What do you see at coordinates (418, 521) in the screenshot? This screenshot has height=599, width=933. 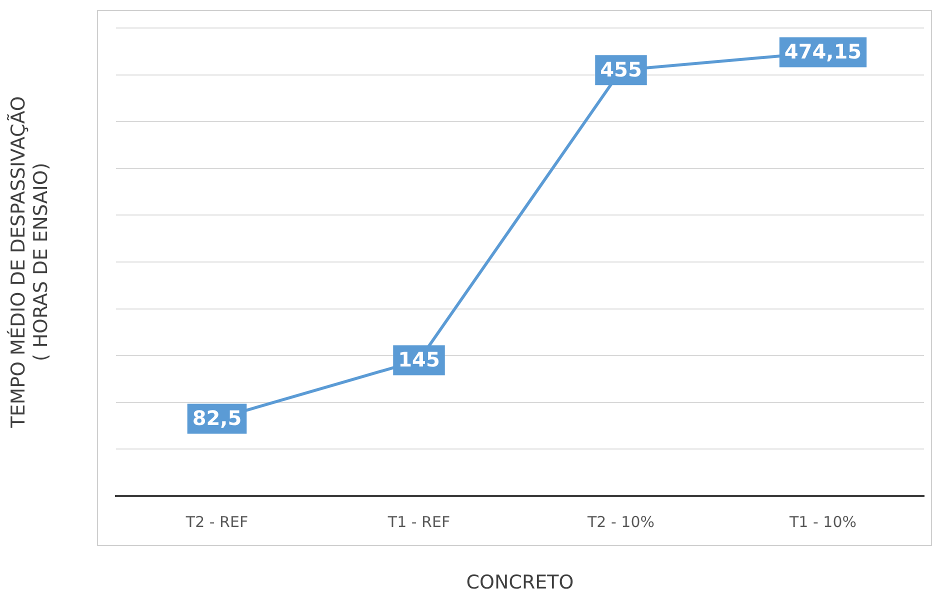 I see `x-tick-label: T1 - REF` at bounding box center [418, 521].